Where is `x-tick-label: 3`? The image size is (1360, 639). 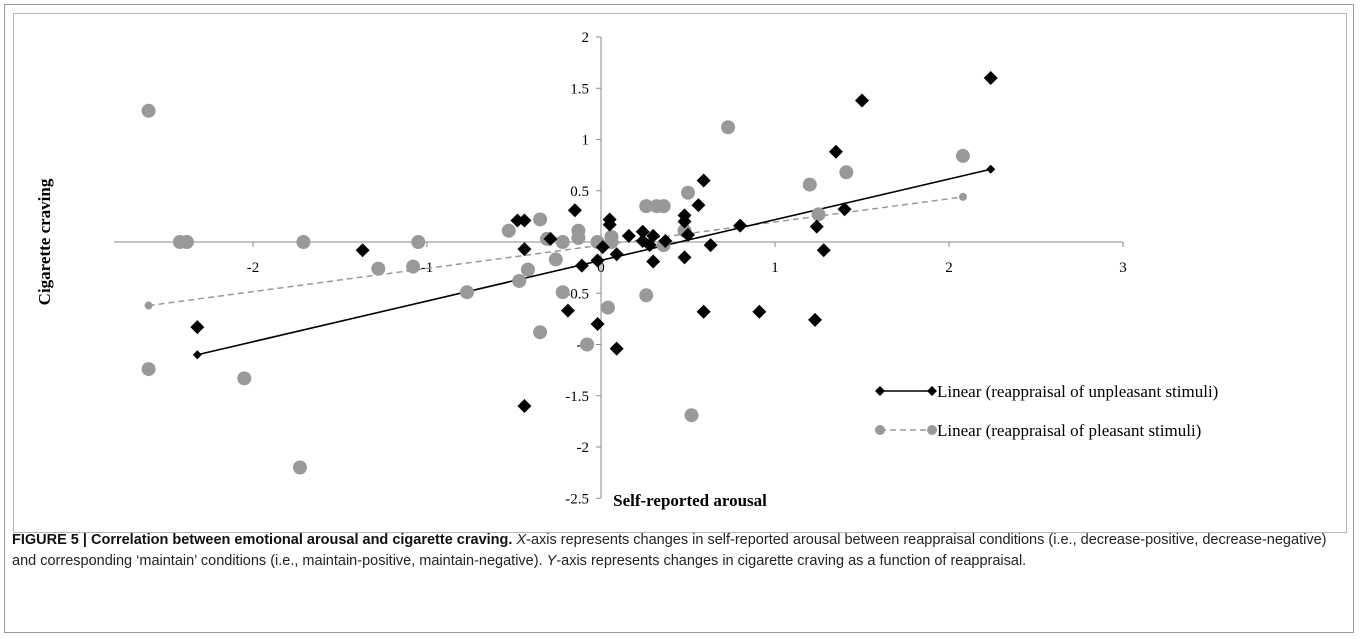 x-tick-label: 3 is located at coordinates (1123, 268).